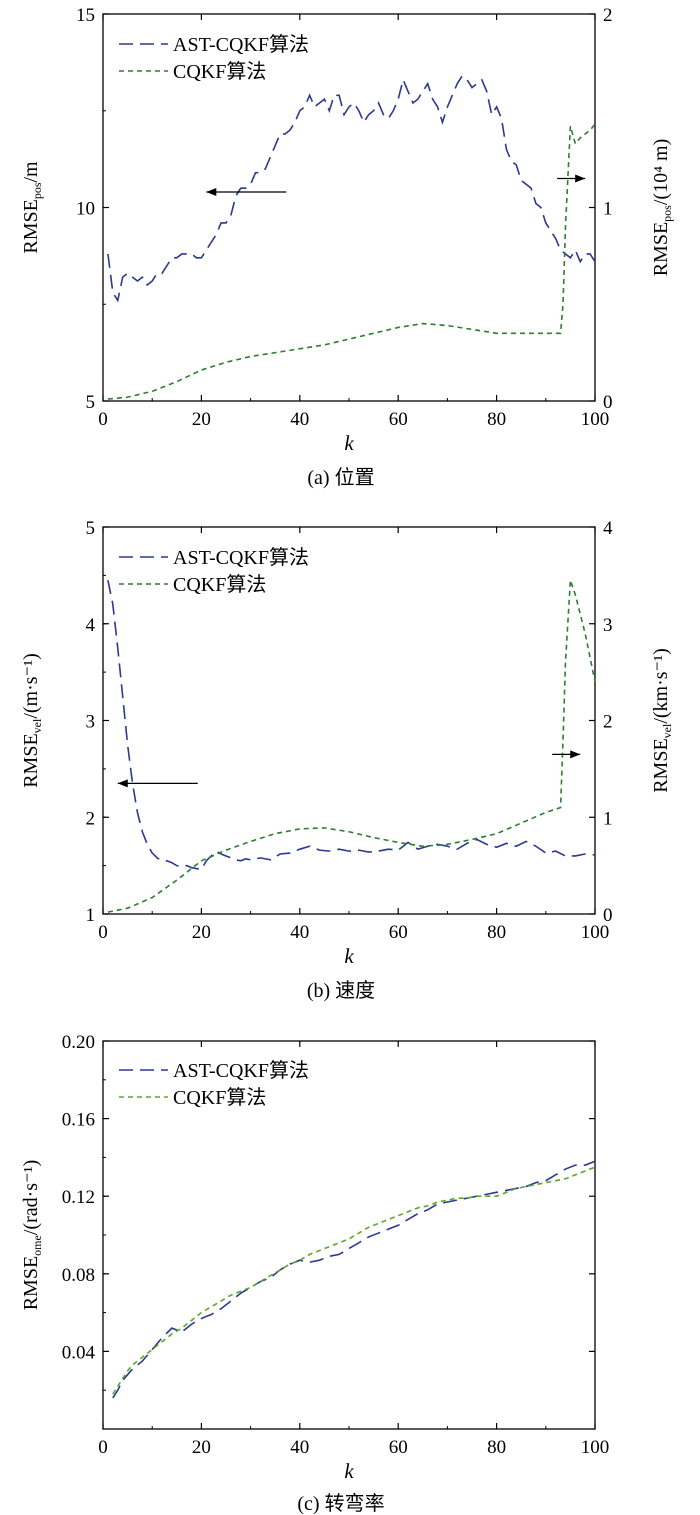 Image resolution: width=700 pixels, height=1515 pixels. Describe the element at coordinates (31, 172) in the screenshot. I see `y-left-title-unit: /m` at that location.